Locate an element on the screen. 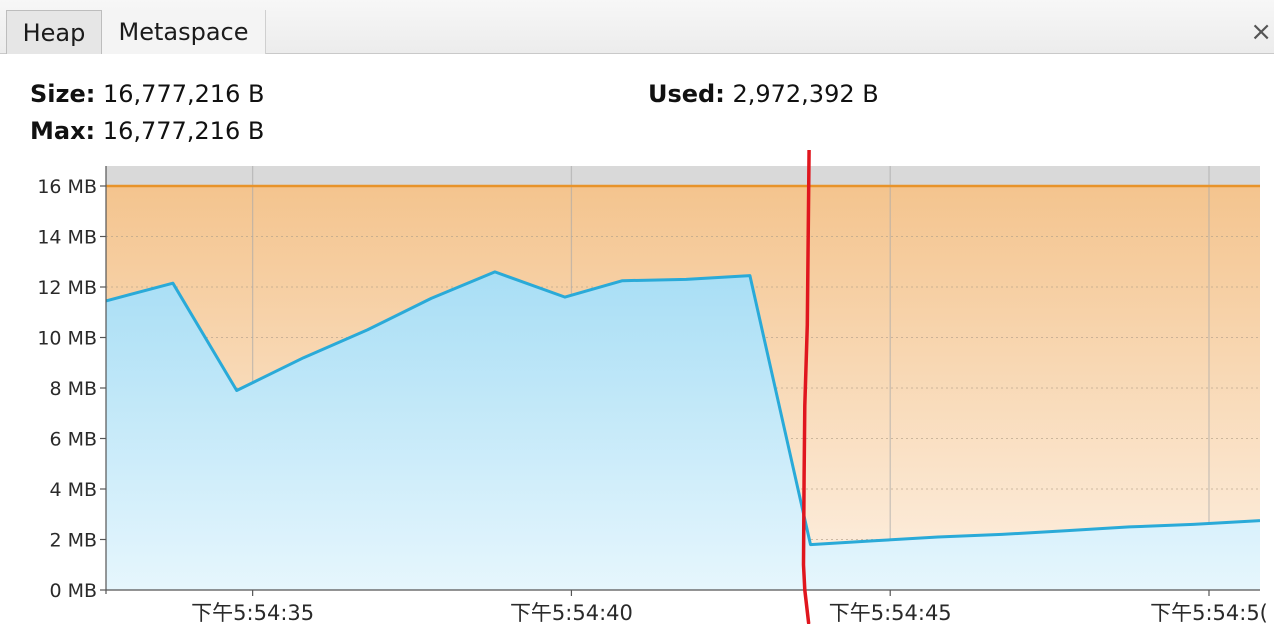 Image resolution: width=1274 pixels, height=624 pixels. max-info: Max: 16,777,216 B is located at coordinates (147, 131).